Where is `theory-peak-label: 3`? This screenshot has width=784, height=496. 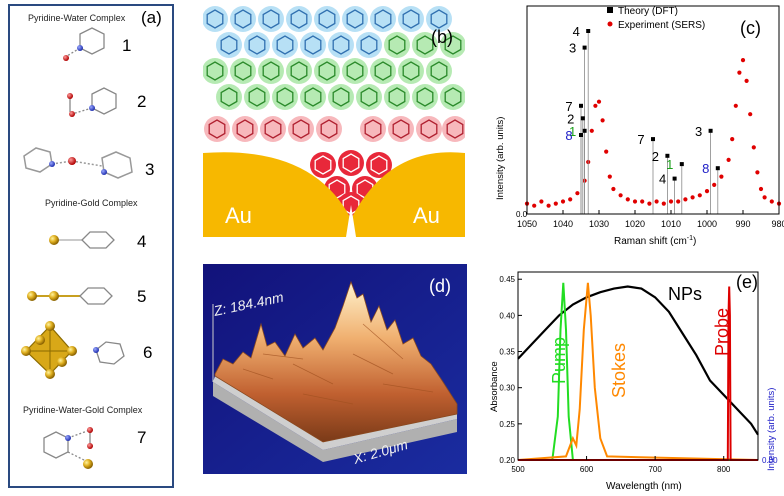 theory-peak-label: 3 is located at coordinates (698, 131).